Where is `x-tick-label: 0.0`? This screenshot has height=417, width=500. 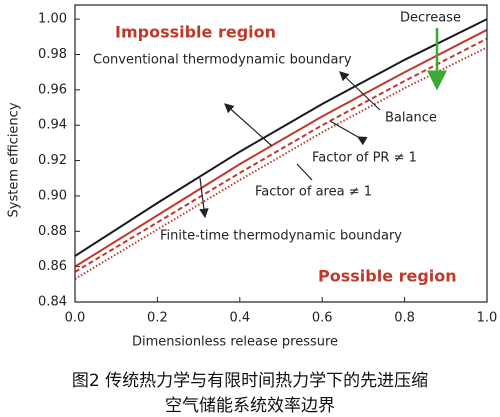 x-tick-label: 0.0 is located at coordinates (75, 318).